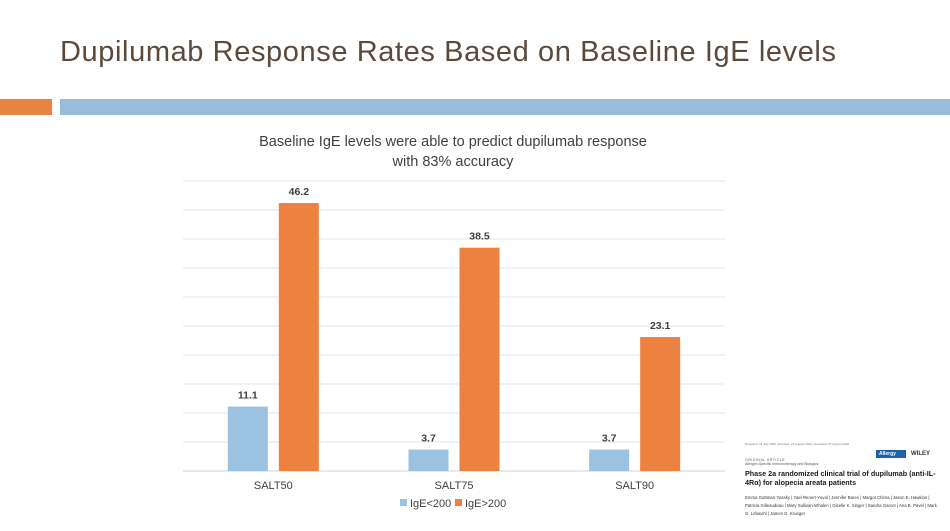  Describe the element at coordinates (887, 454) in the screenshot. I see `journal-logo-text: Allergy` at that location.